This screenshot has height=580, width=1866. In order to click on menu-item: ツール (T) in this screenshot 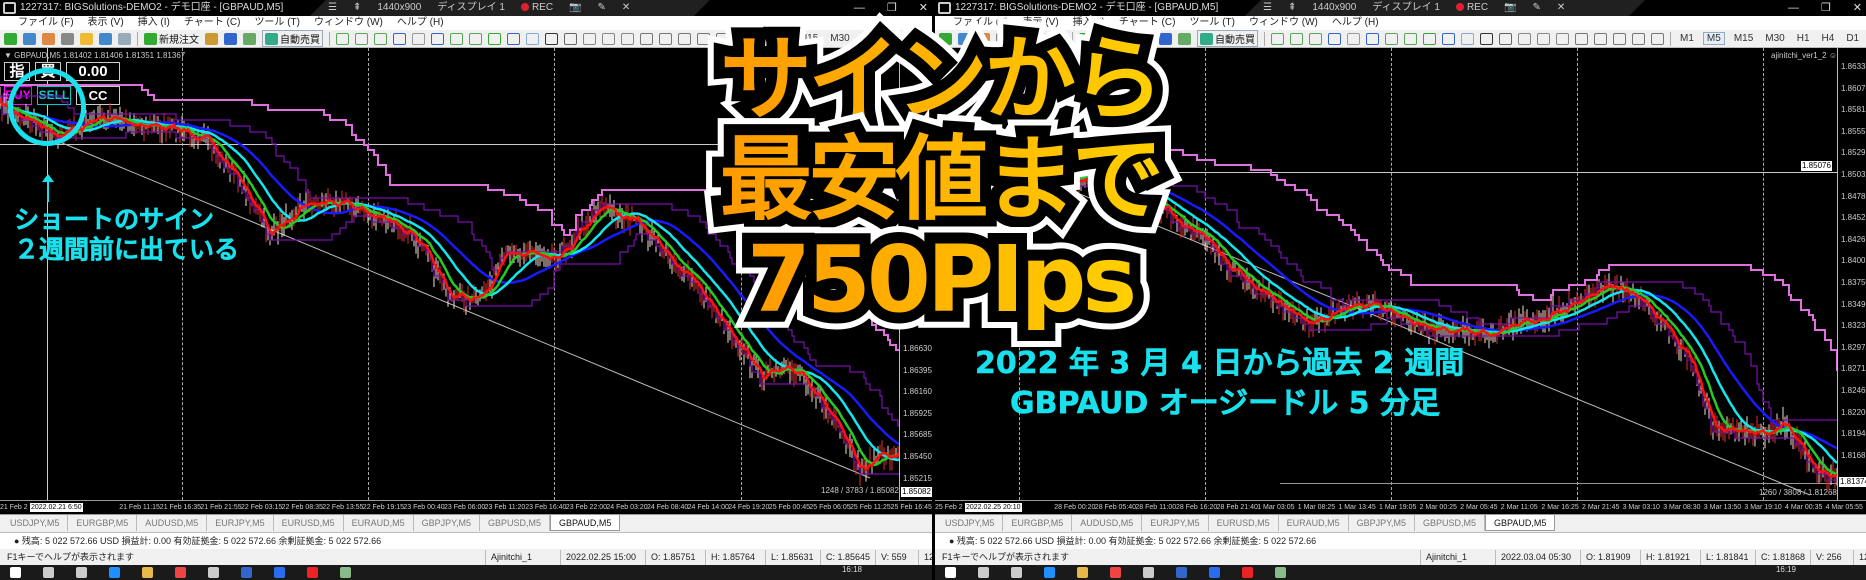, I will do `click(277, 22)`.